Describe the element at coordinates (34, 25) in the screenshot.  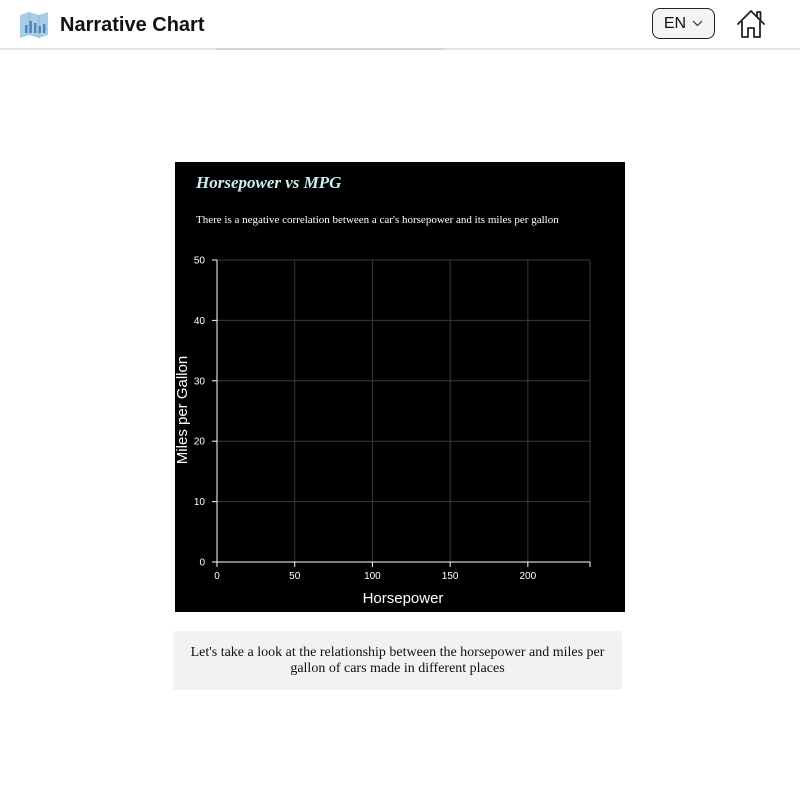
I see `bar-chart-logo-icon` at that location.